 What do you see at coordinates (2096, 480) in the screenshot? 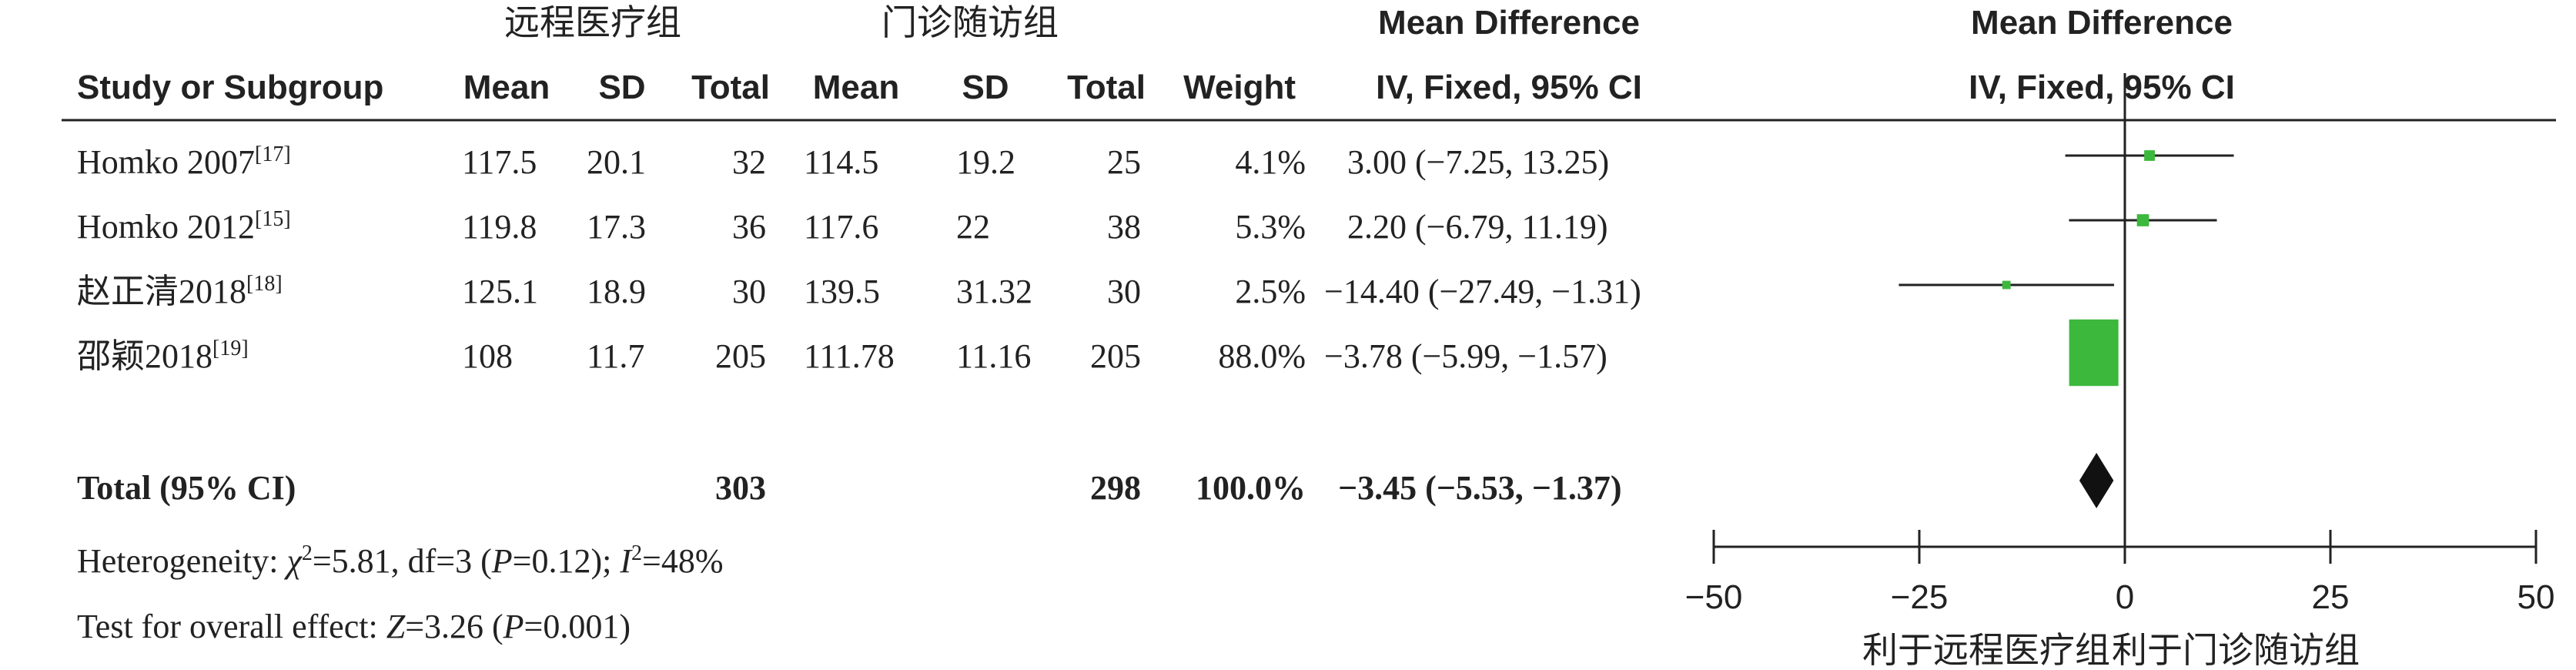
I see `pooled-diamond` at bounding box center [2096, 480].